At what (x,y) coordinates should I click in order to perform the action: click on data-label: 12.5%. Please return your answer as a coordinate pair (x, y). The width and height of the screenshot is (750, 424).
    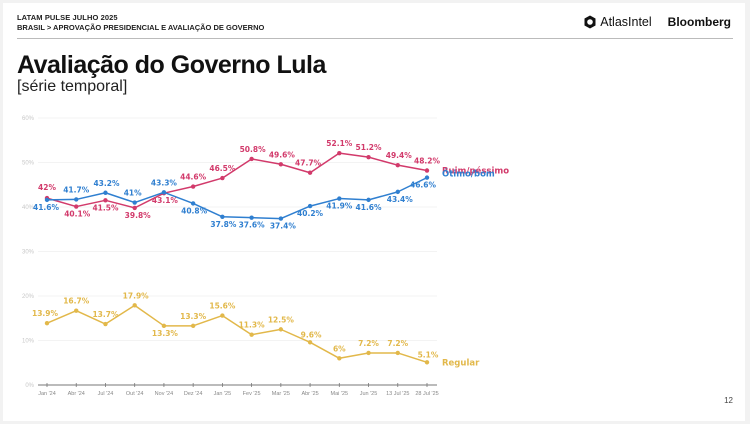
    Looking at the image, I should click on (281, 319).